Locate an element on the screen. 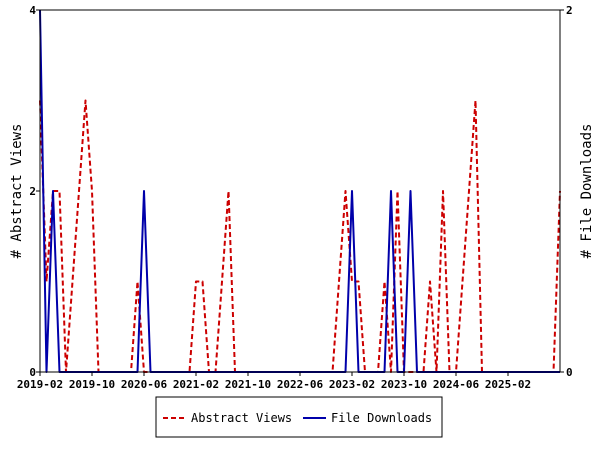 Image resolution: width=600 pixels, height=450 pixels. y-axis-right: 02 is located at coordinates (566, 191).